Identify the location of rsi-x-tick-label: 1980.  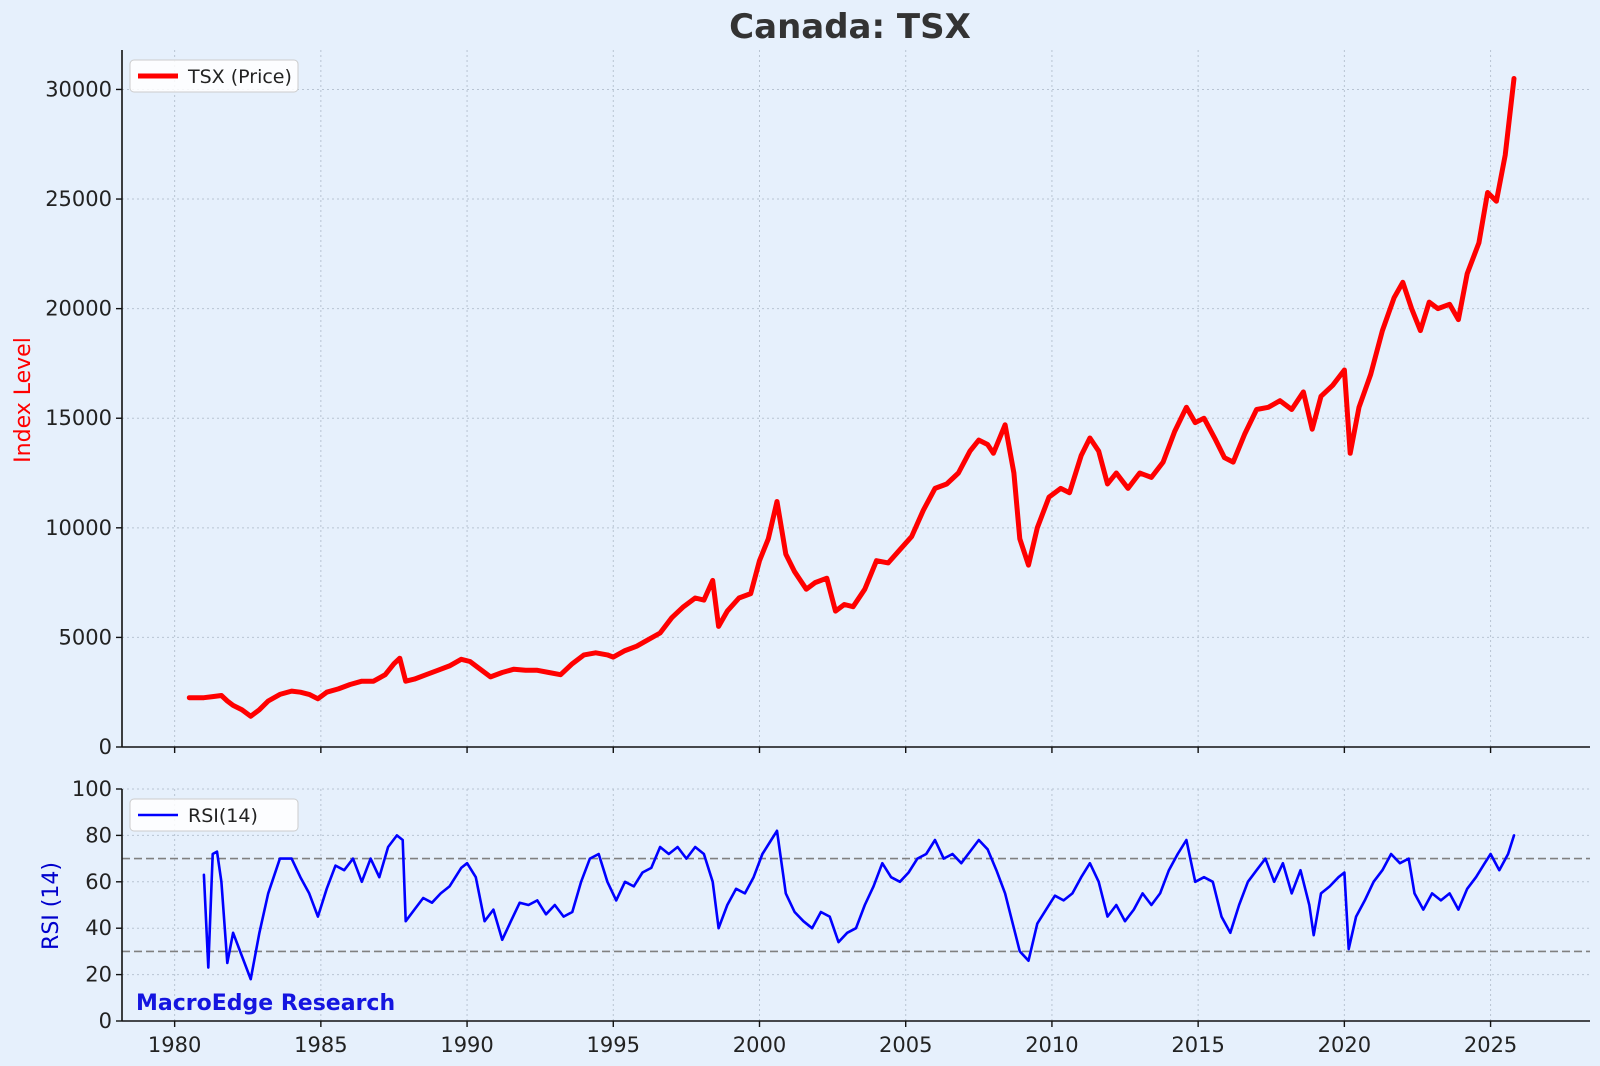
(174, 1045).